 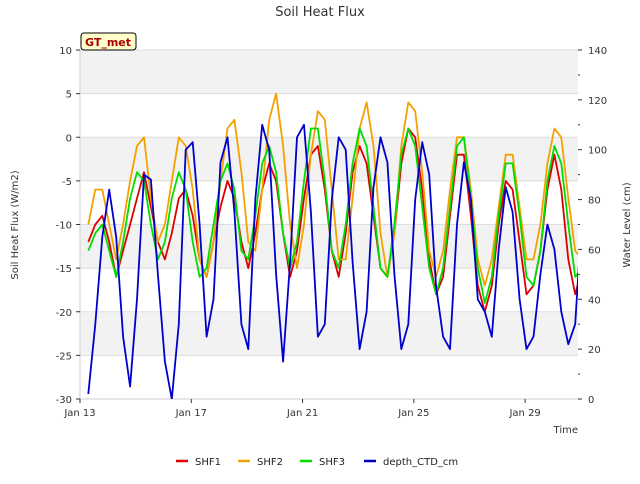 What do you see at coordinates (79, 413) in the screenshot?
I see `x-tick-label: Jan 13` at bounding box center [79, 413].